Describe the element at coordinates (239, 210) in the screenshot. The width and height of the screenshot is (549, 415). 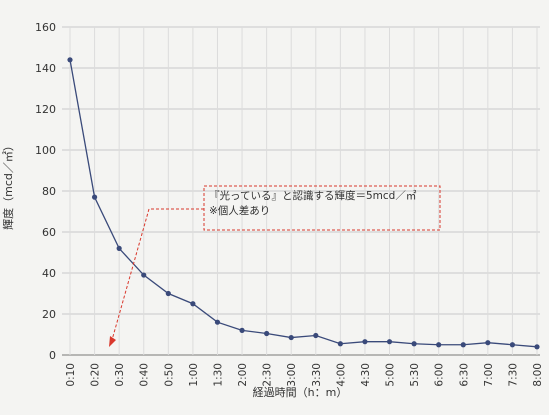
I see `annotation-line-2: ※個人差あり` at that location.